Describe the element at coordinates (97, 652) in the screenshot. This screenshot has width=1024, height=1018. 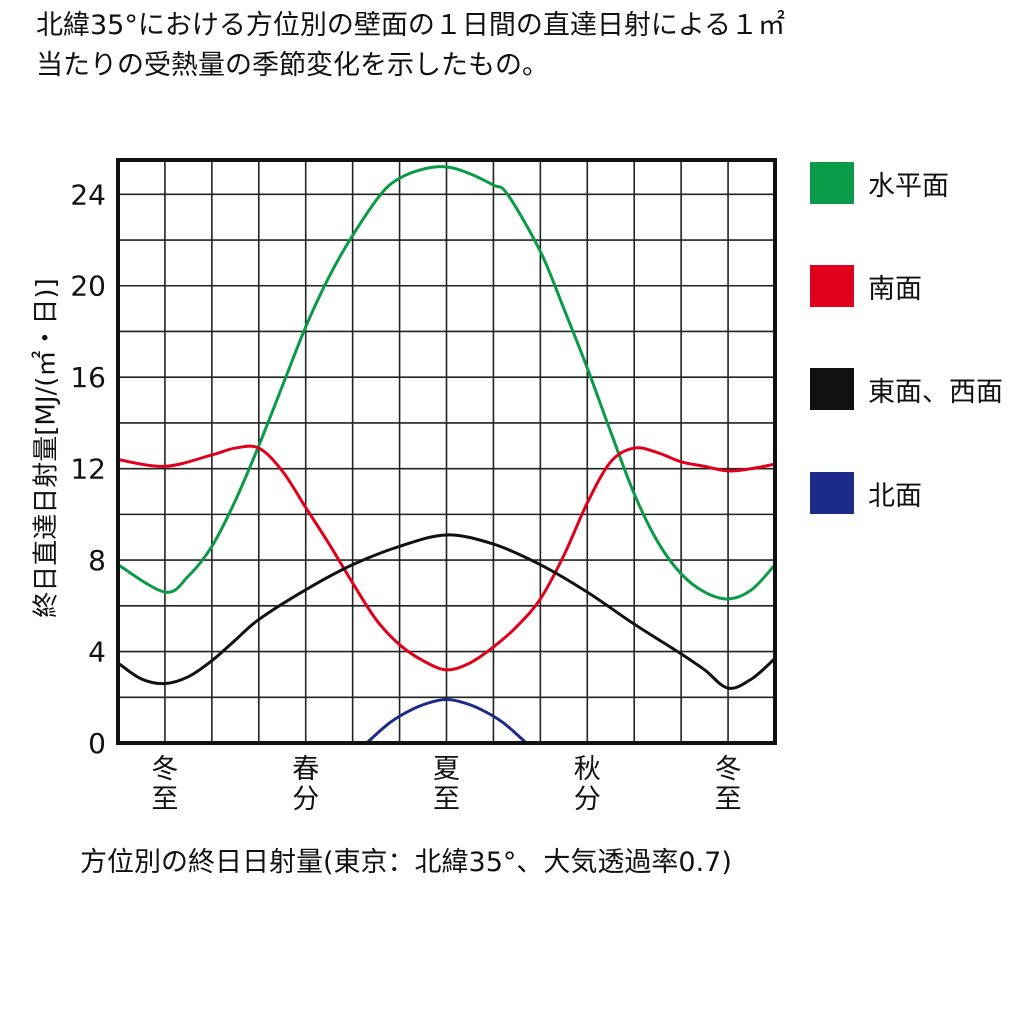
I see `y-tick-label: 4` at that location.